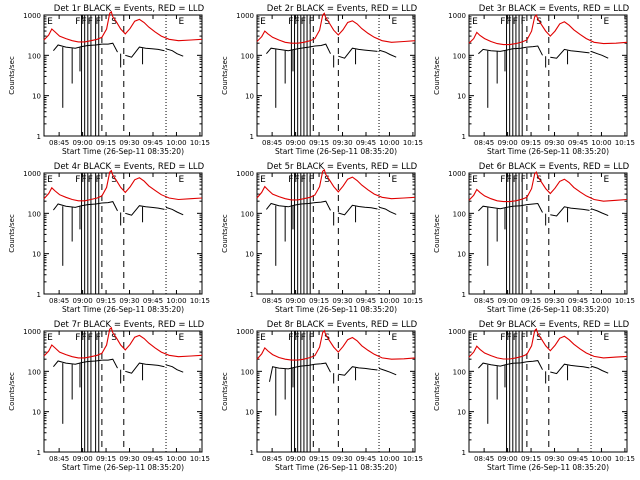 The width and height of the screenshot is (640, 480). I want to click on det-6r-xtick-label: 10:00, so click(601, 301).